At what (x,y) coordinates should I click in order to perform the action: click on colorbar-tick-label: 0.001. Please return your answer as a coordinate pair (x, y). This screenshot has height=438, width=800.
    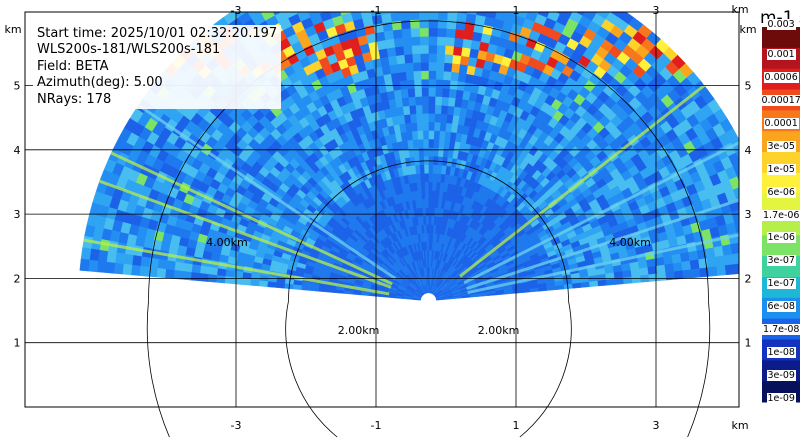
    Looking at the image, I should click on (781, 54).